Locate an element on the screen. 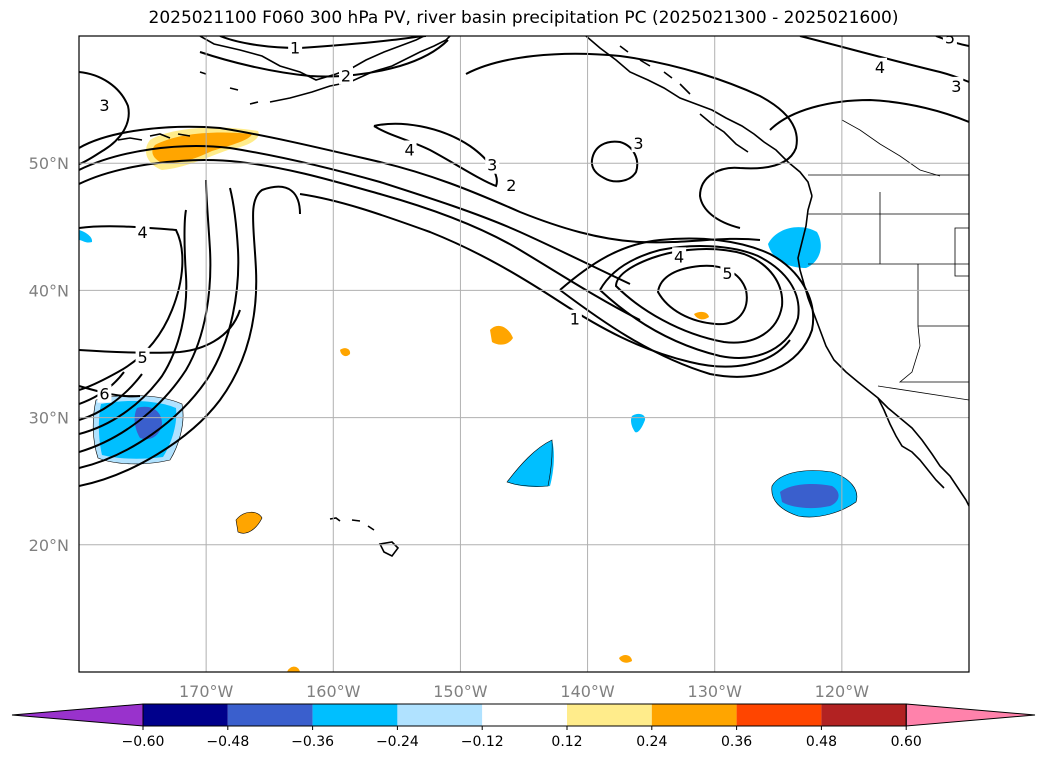  contour-label: 4 is located at coordinates (679, 256).